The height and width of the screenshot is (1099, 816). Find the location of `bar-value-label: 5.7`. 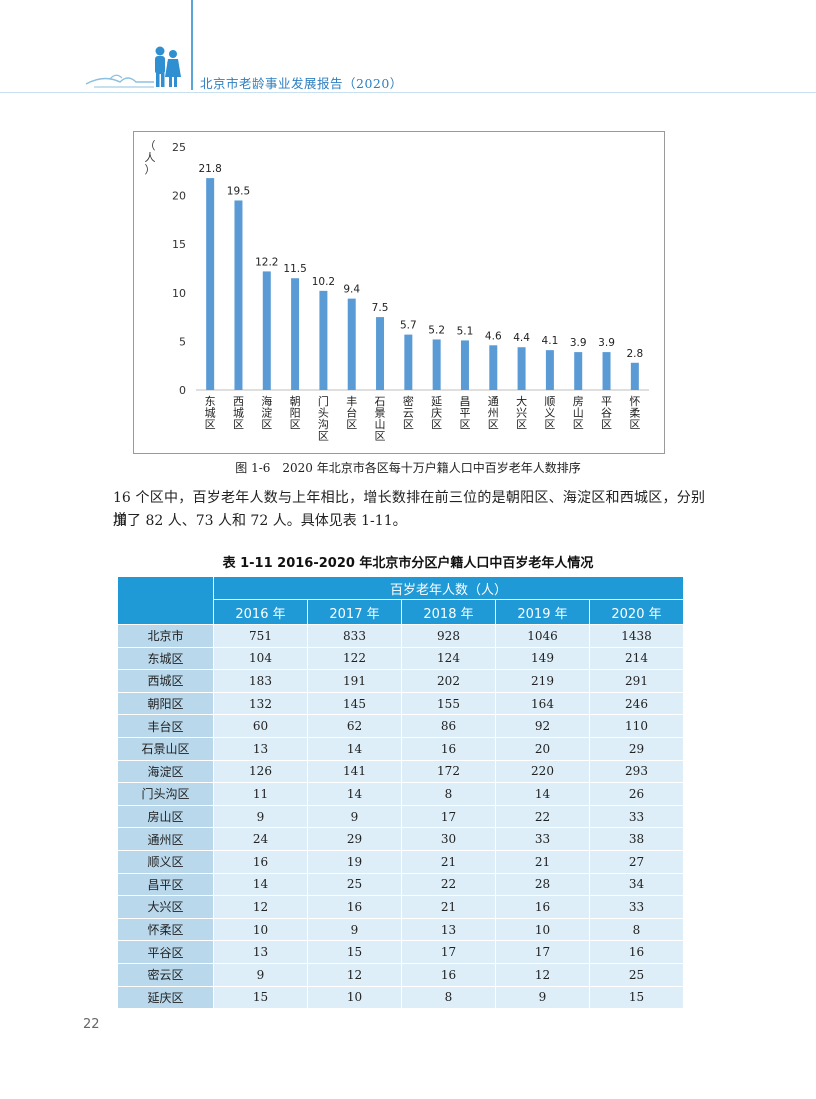

bar-value-label: 5.7 is located at coordinates (408, 326).